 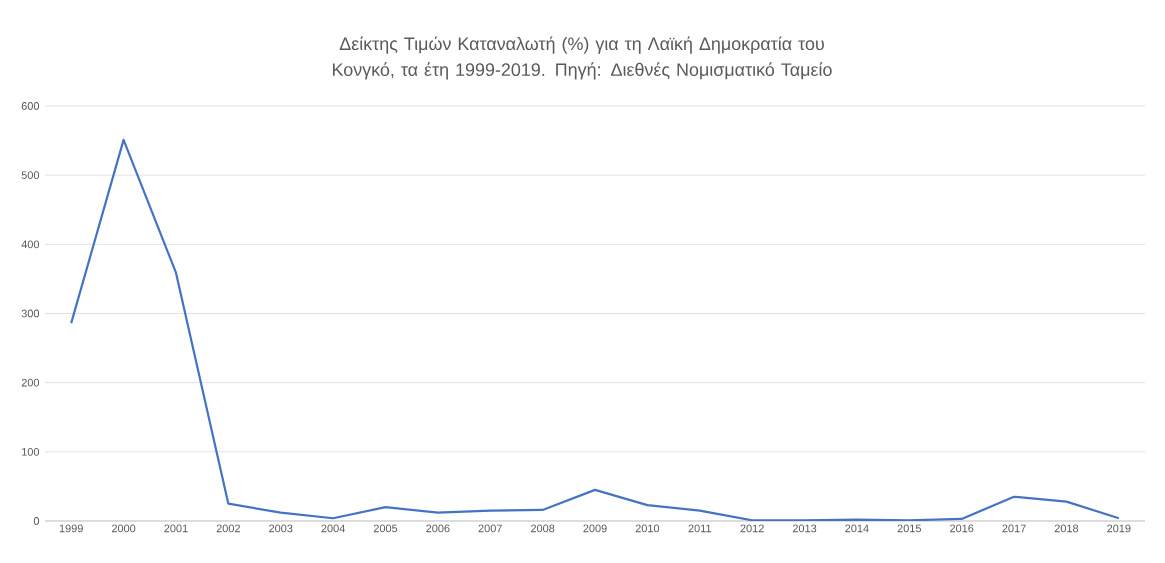 What do you see at coordinates (1066, 528) in the screenshot?
I see `x-tick-label: 2018` at bounding box center [1066, 528].